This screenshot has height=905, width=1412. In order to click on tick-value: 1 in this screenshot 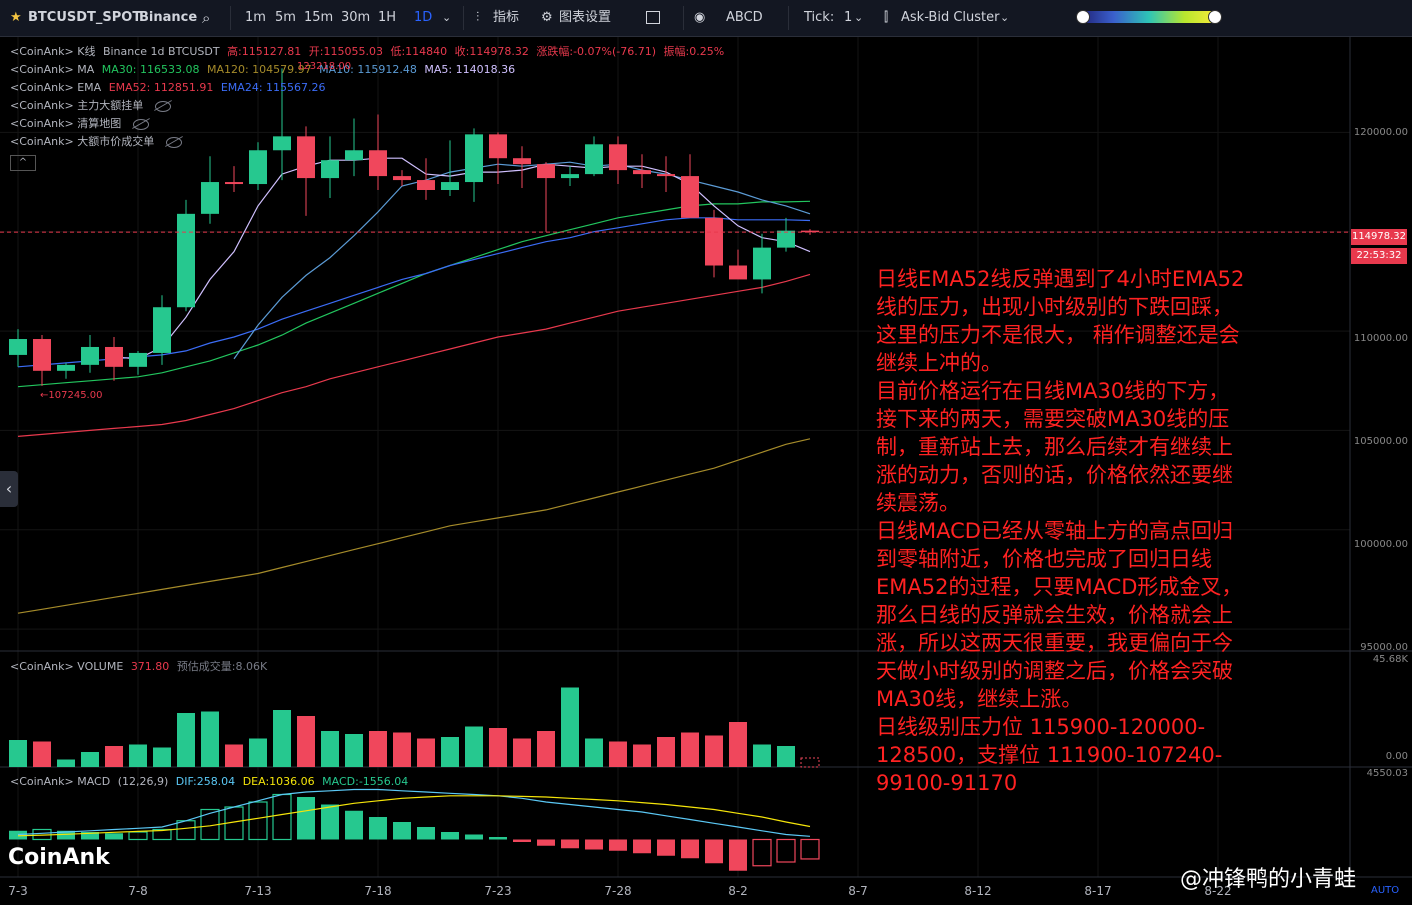, I will do `click(848, 17)`.